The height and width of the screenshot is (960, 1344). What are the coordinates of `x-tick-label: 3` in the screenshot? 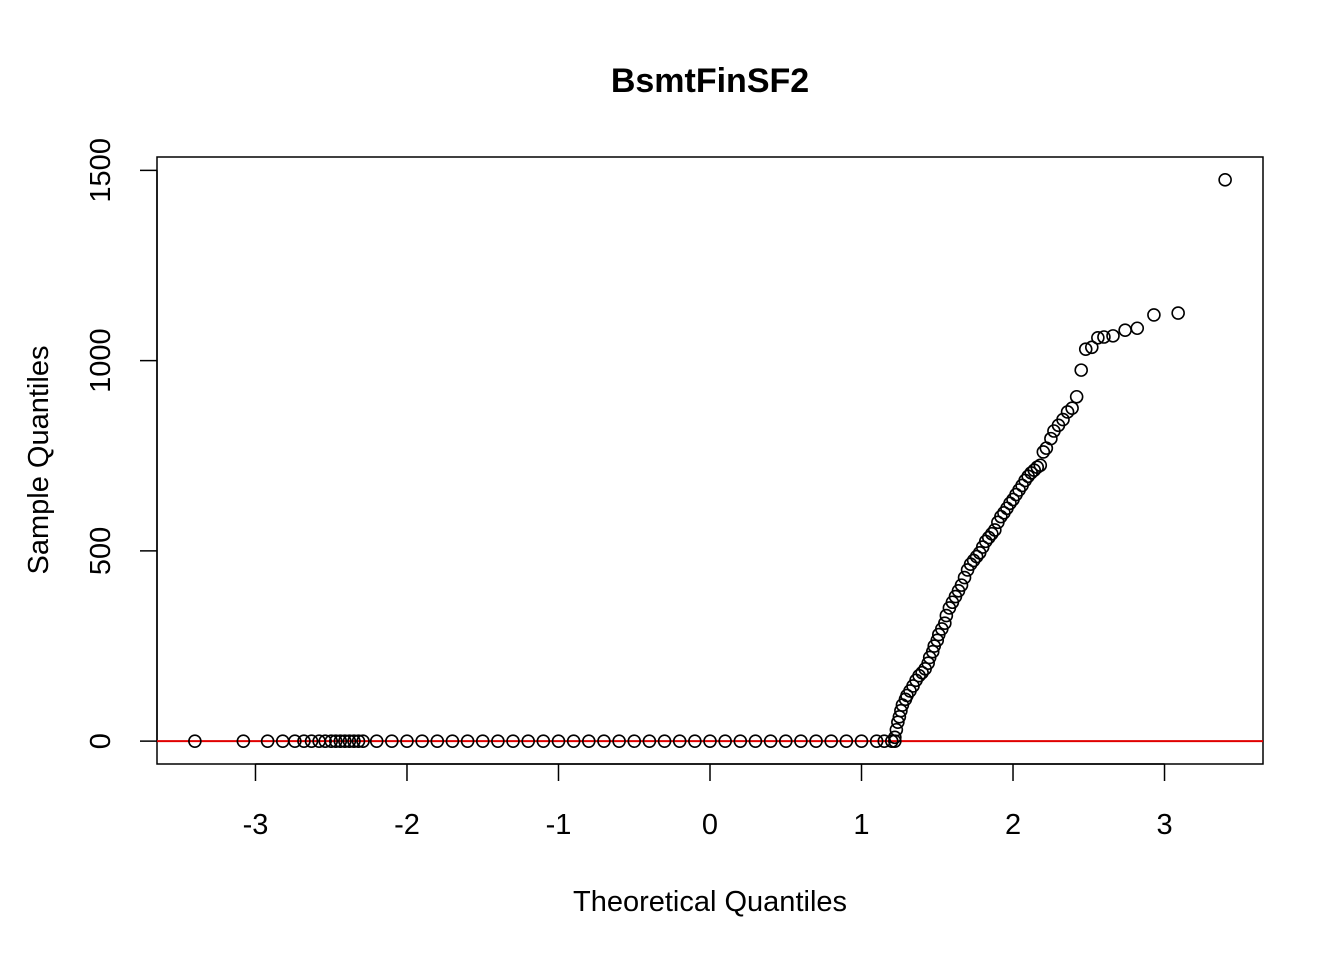 It's located at (1164, 825).